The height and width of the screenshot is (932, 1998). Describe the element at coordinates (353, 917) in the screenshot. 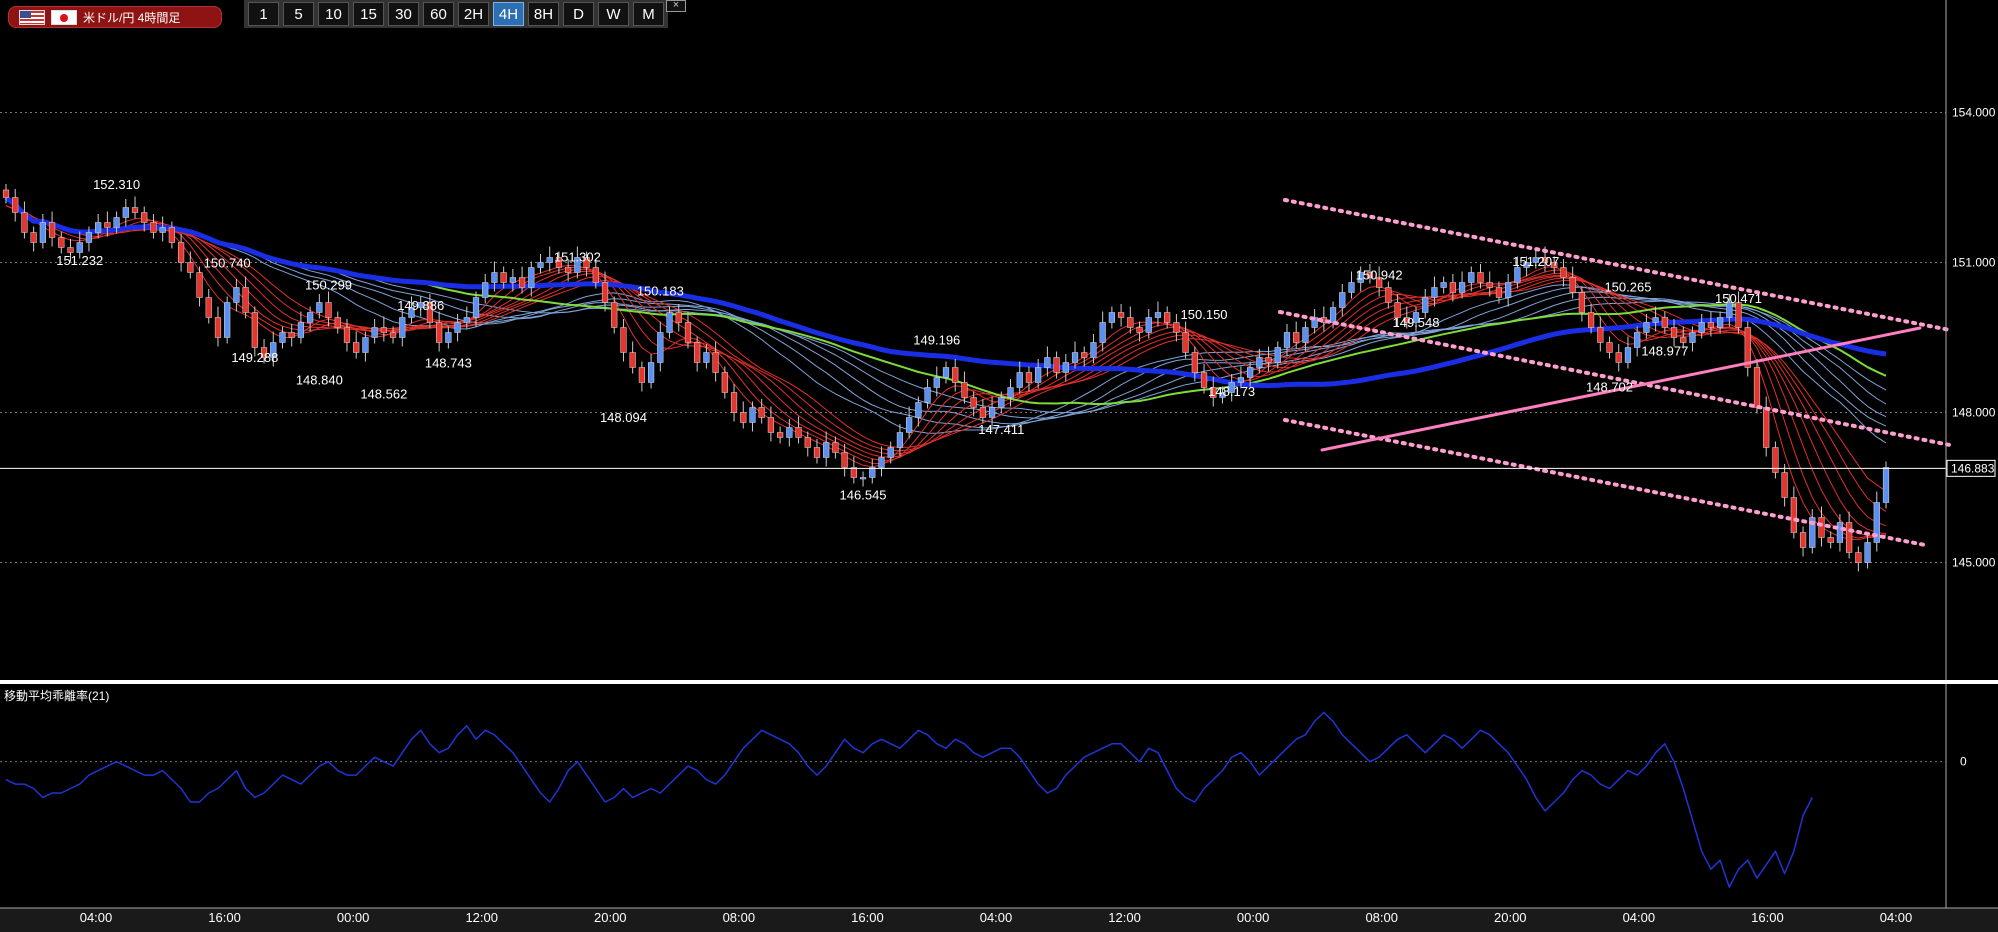

I see `time-axis-label: 00:00` at that location.